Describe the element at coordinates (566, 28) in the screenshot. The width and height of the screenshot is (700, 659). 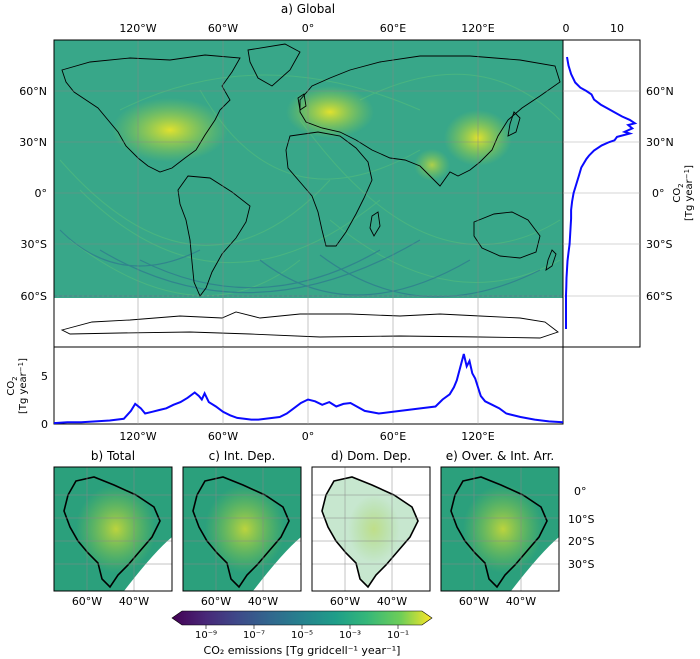
I see `lat-profile-xtick: 0` at that location.